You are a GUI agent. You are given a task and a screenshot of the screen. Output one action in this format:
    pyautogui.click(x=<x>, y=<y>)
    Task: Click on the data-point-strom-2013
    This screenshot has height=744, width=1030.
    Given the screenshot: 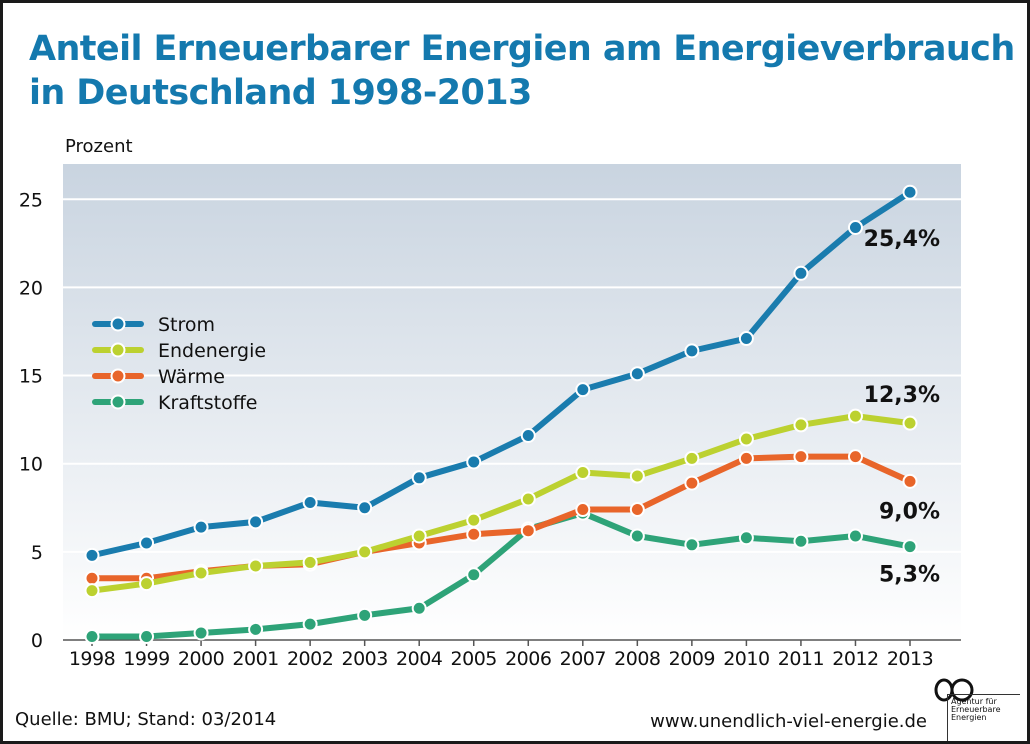 What is the action you would take?
    pyautogui.click(x=910, y=192)
    